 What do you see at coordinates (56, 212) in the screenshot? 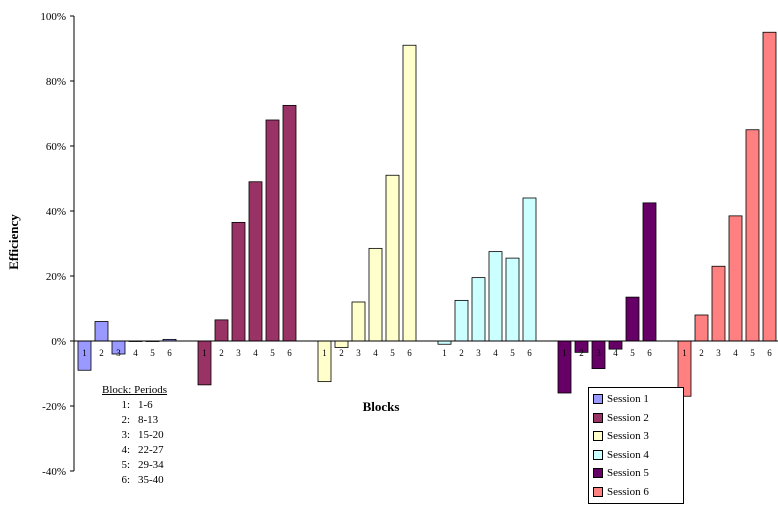
I see `y-tick-label: 40%` at bounding box center [56, 212].